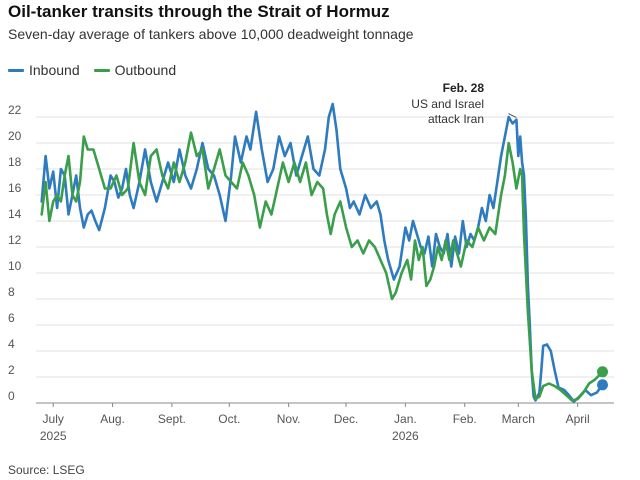  Describe the element at coordinates (11, 344) in the screenshot. I see `y-tick-label: 4` at that location.